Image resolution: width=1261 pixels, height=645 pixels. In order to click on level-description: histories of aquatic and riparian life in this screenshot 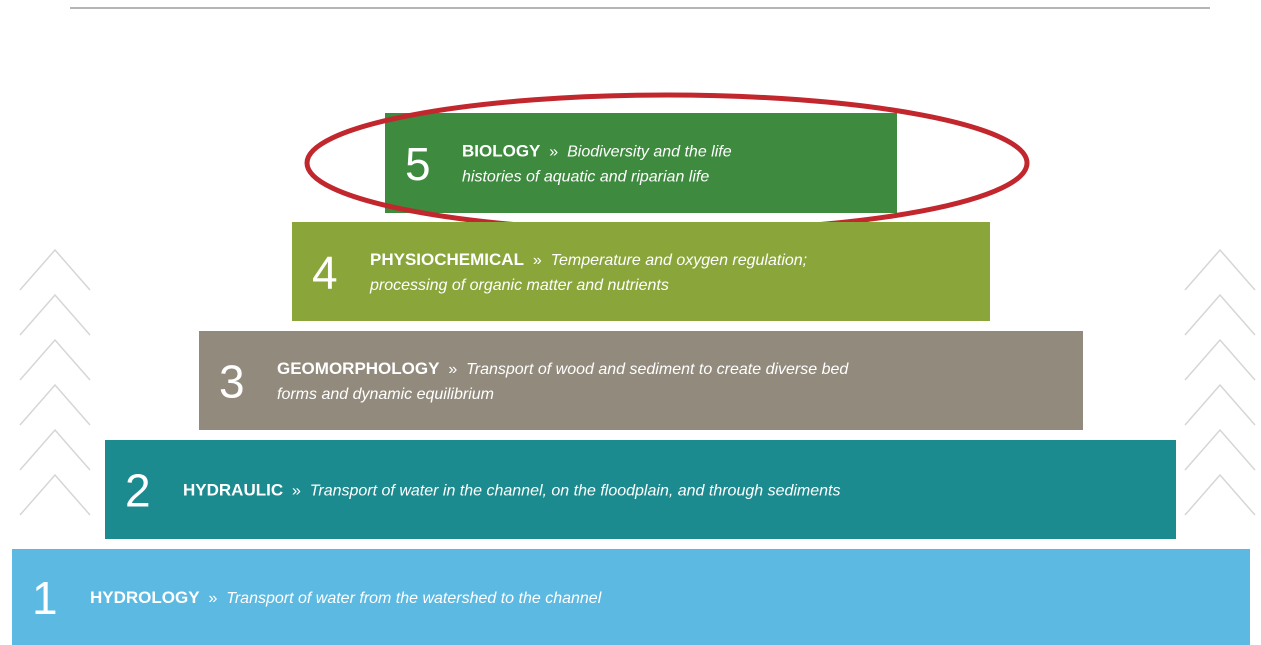, I will do `click(585, 177)`.